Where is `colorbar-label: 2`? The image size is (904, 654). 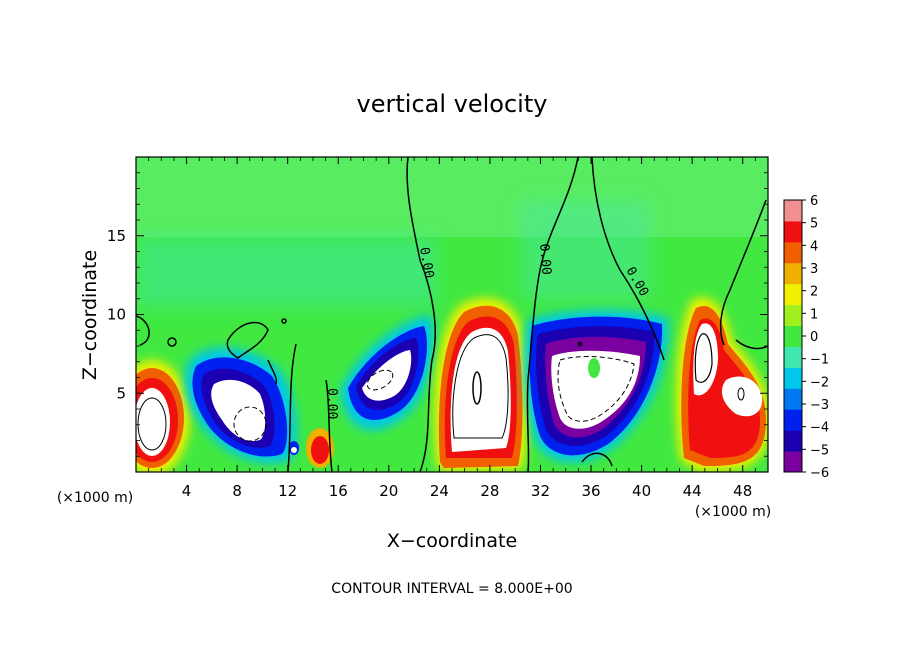 colorbar-label: 2 is located at coordinates (814, 292).